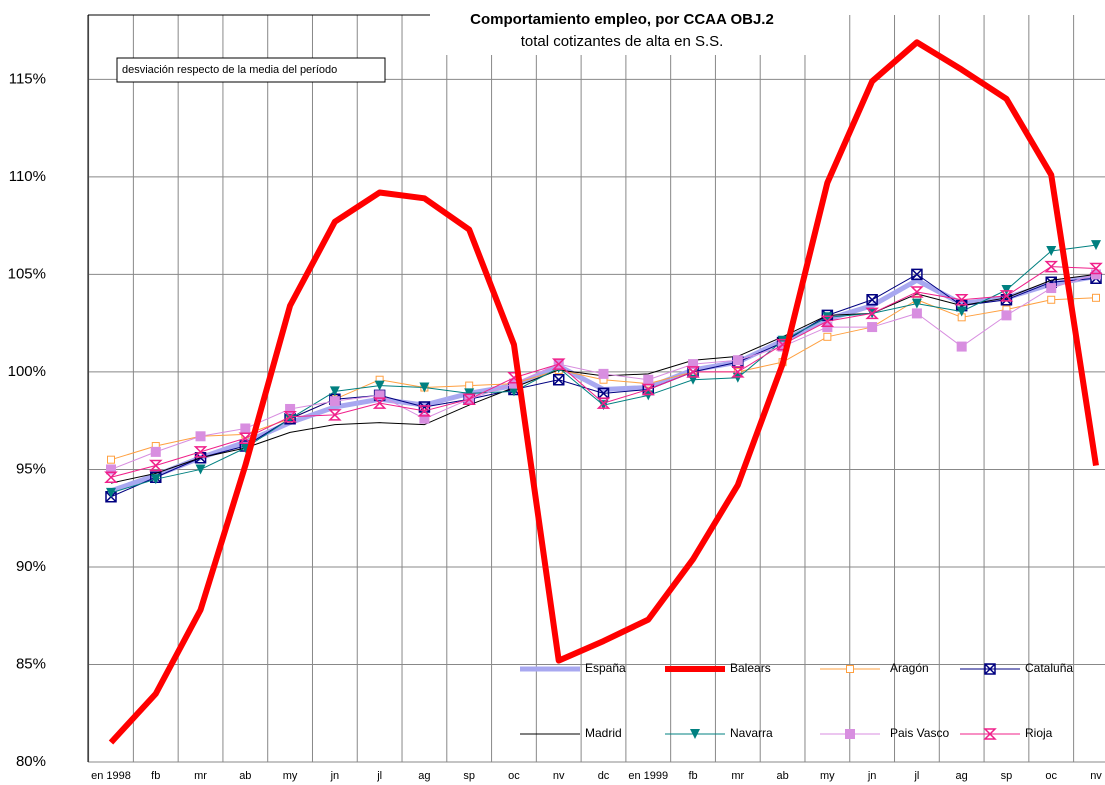 This screenshot has height=785, width=1105. I want to click on chart-title: Comportamiento empleo, por CCAA OBJ.2, so click(622, 19).